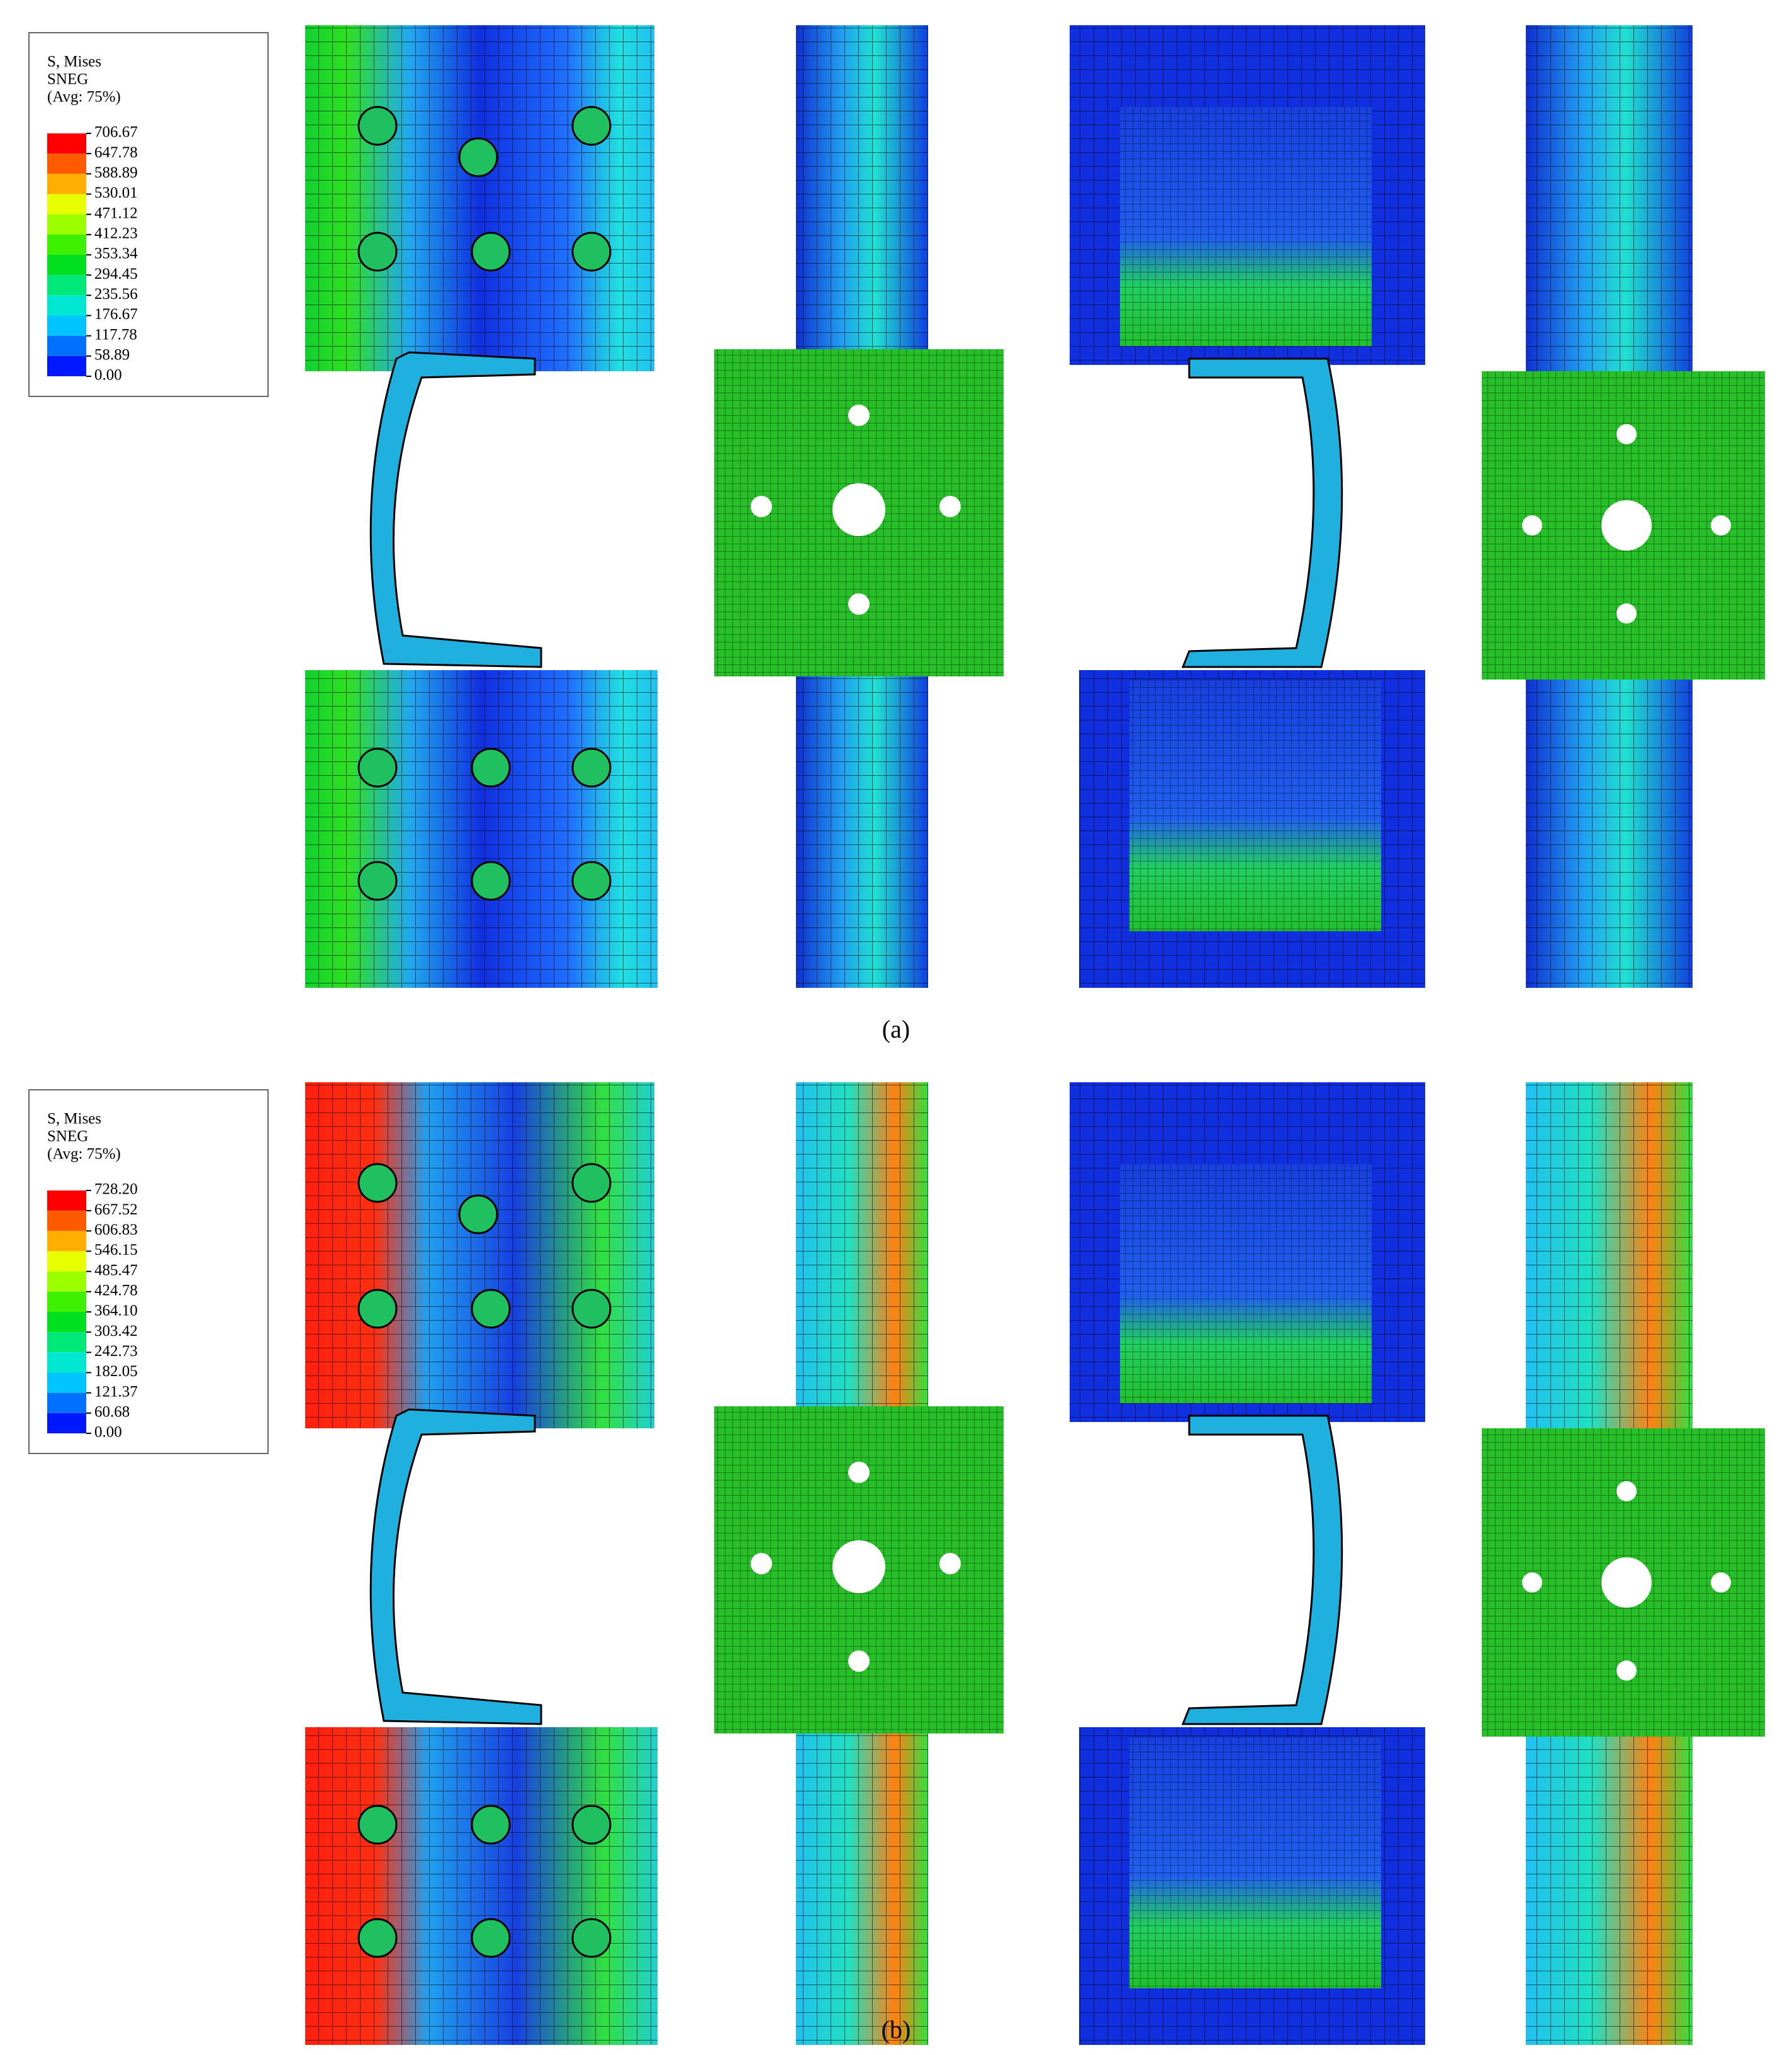 The image size is (1792, 2055). I want to click on legend-value: 412.23, so click(116, 233).